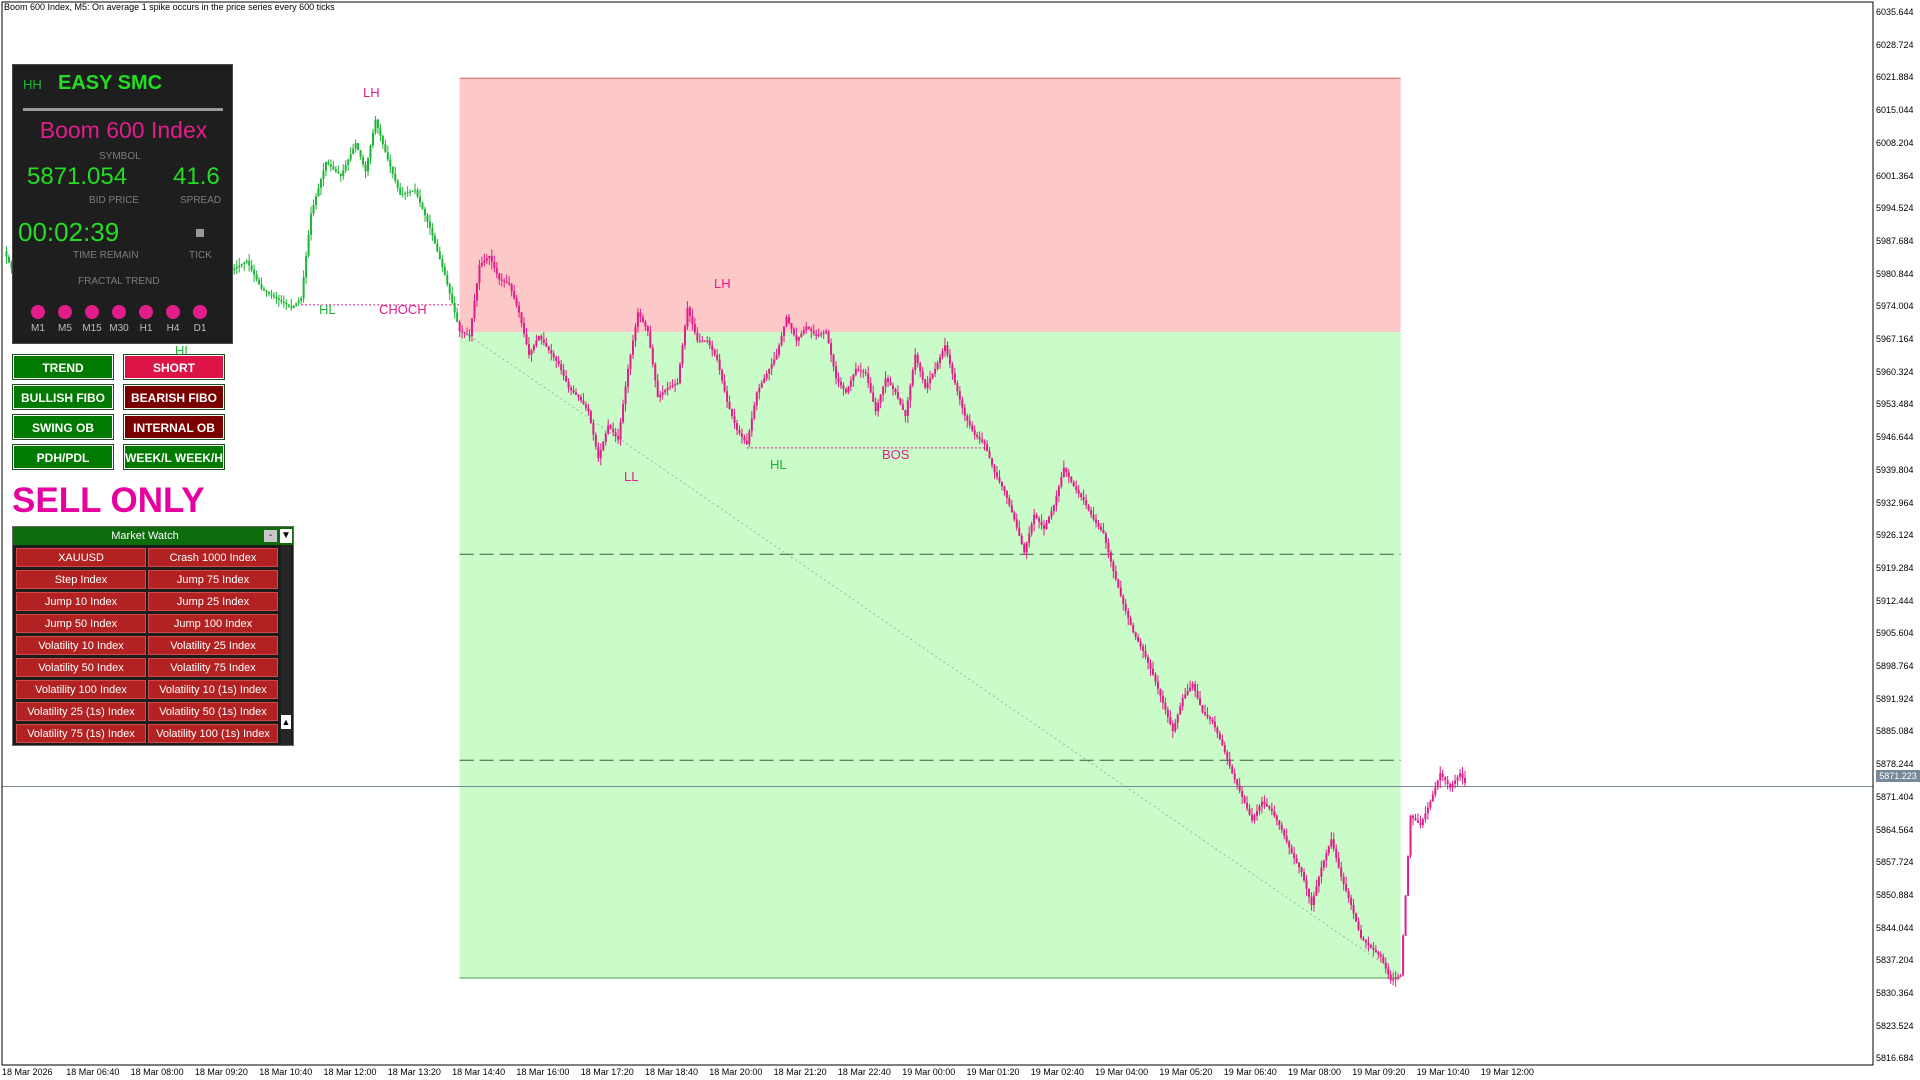  I want to click on market-watch-symbol-button: Volatility 10 (1s) Index, so click(213, 689).